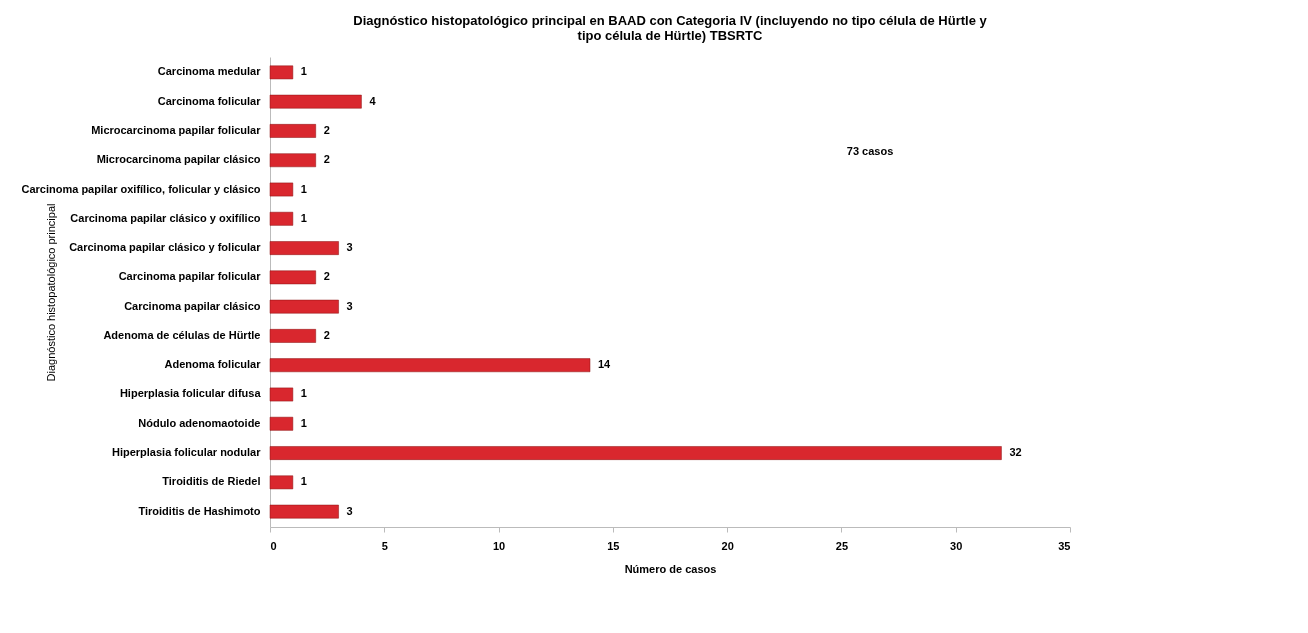 This screenshot has width=1308, height=633. Describe the element at coordinates (176, 129) in the screenshot. I see `y-tick-label: Microcarcinoma papilar folicular` at that location.